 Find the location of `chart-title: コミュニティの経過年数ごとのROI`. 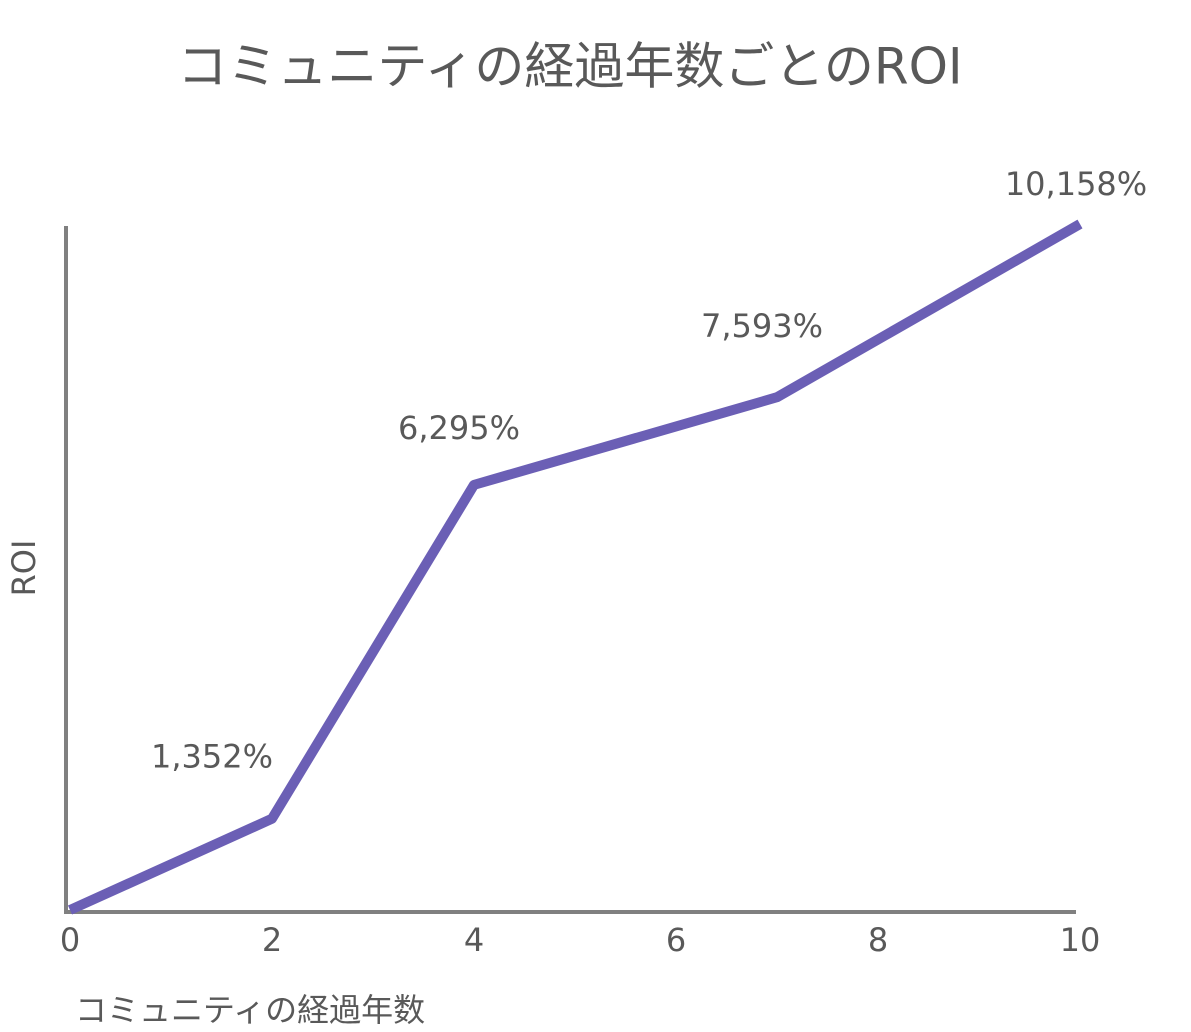

chart-title: コミュニティの経過年数ごとのROI is located at coordinates (569, 67).